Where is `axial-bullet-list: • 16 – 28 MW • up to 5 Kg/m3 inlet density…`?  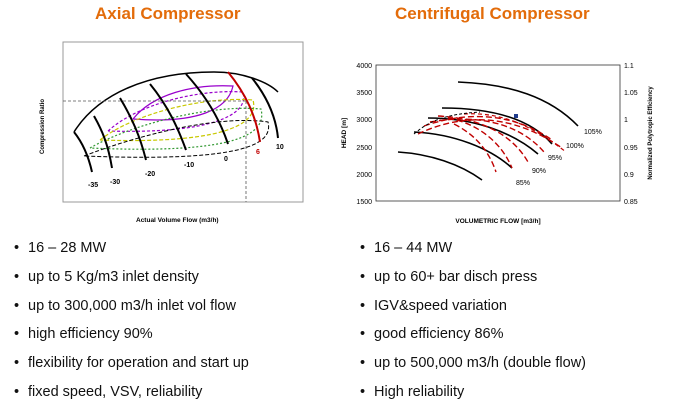 axial-bullet-list: • 16 – 28 MW • up to 5 Kg/m3 inlet density… is located at coordinates (131, 320).